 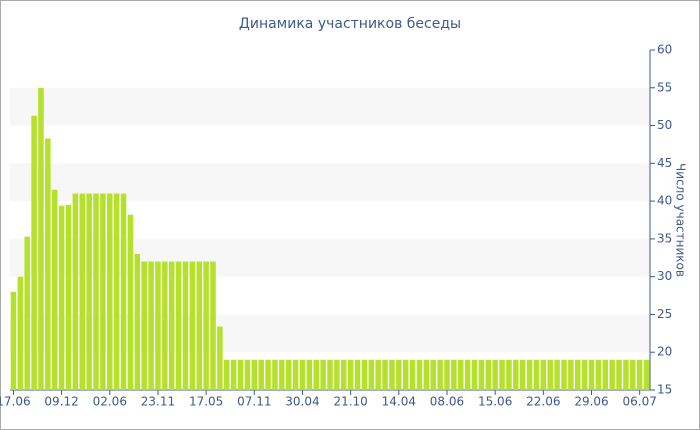 What do you see at coordinates (447, 402) in the screenshot?
I see `x-tick-label: 08.06` at bounding box center [447, 402].